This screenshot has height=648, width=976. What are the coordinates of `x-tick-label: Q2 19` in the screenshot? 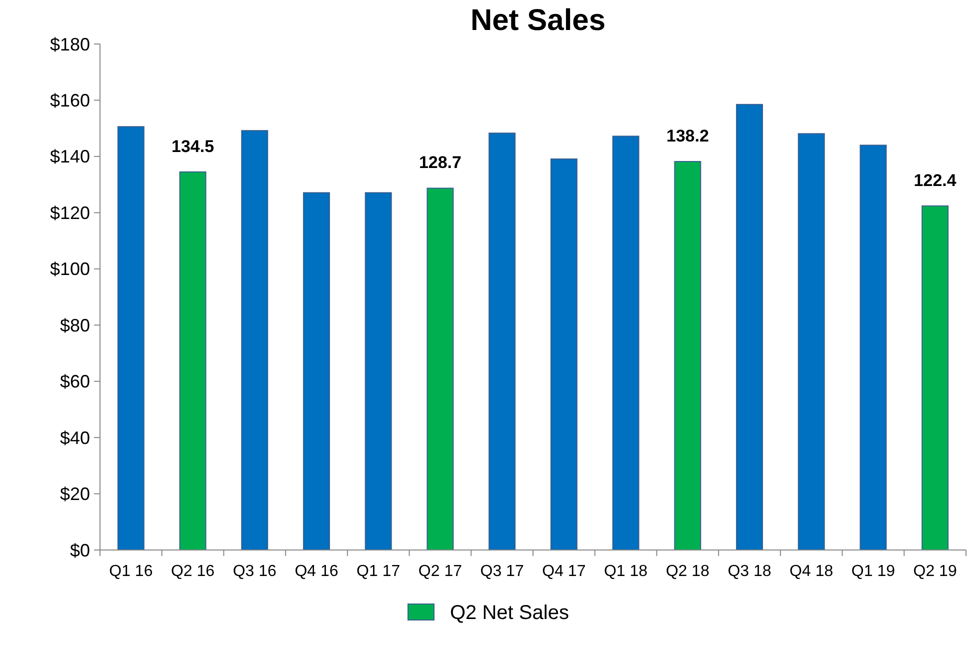 It's located at (935, 571).